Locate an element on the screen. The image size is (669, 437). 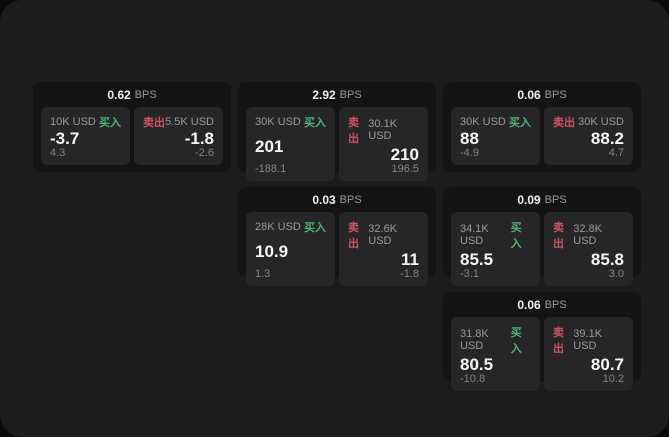
buy-pane: 34.1K USD 买入 85.5 -3.1 is located at coordinates (495, 249).